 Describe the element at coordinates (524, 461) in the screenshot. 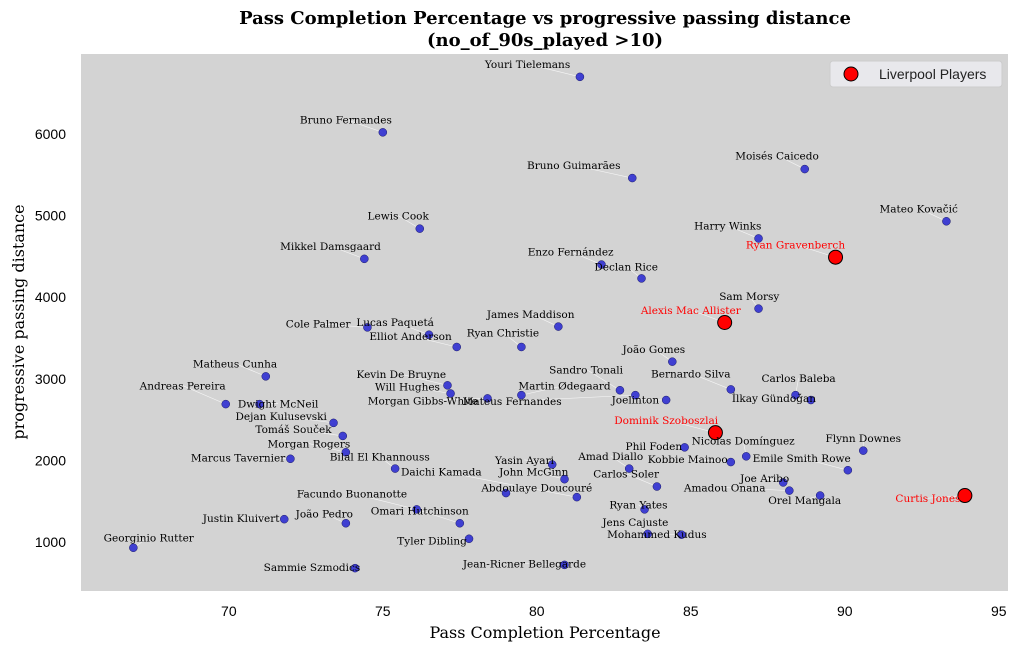

I see `point-label: Yasin Ayari` at that location.